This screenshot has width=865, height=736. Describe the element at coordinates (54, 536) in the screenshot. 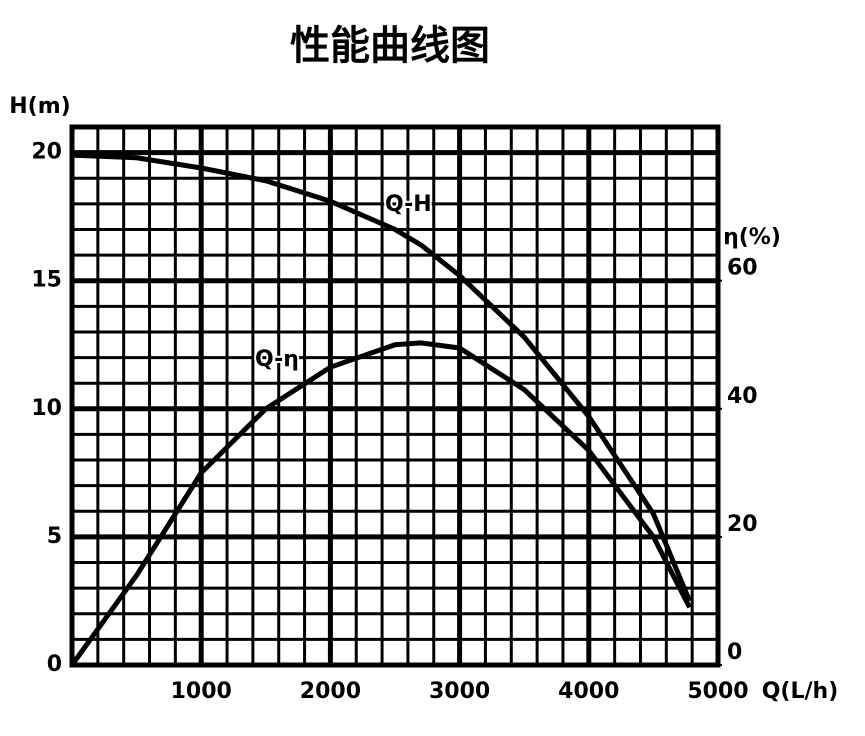

I see `y-tick-label: 5` at that location.